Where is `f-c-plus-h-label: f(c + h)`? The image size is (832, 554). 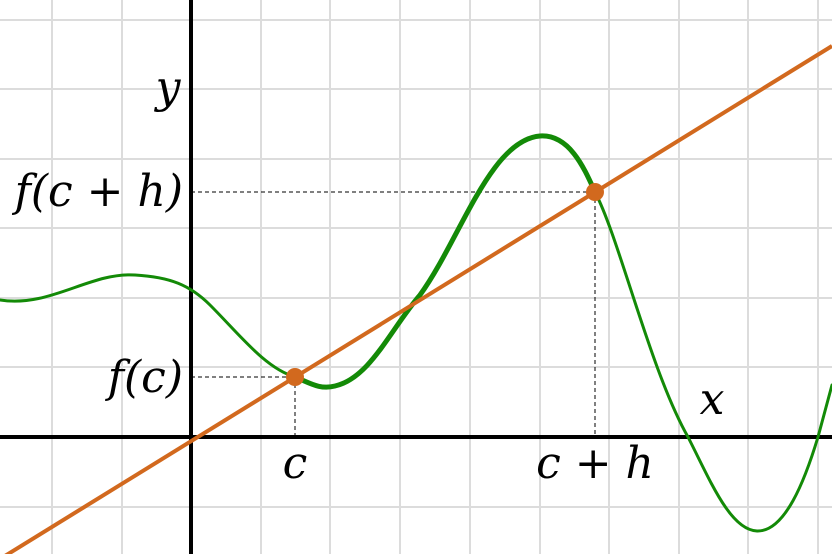
f-c-plus-h-label: f(c + h) is located at coordinates (97, 191).